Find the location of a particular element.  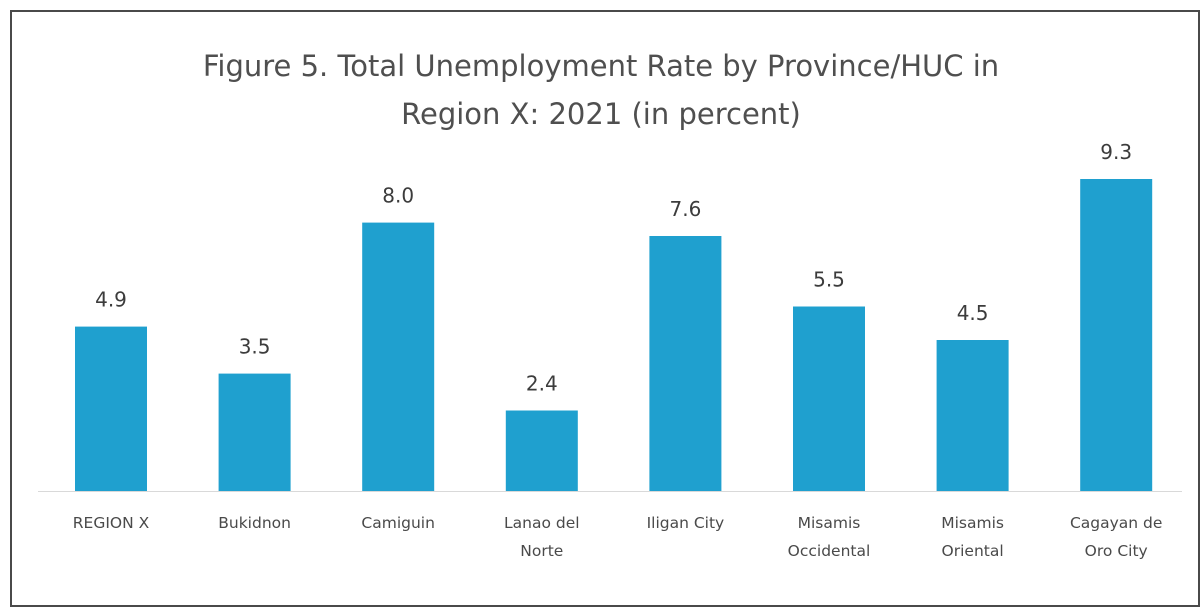

x-tick-label: Oriental is located at coordinates (973, 551).